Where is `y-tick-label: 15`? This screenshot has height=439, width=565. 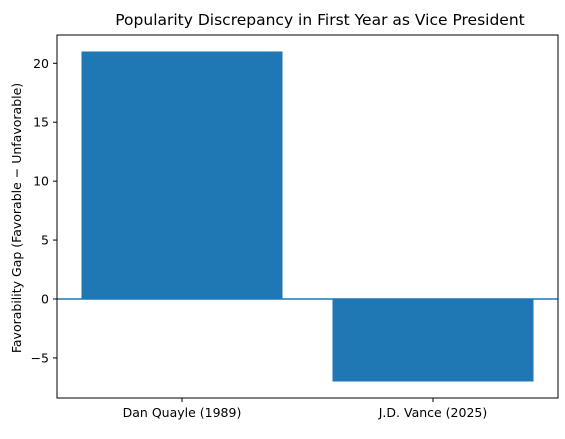
y-tick-label: 15 is located at coordinates (41, 122).